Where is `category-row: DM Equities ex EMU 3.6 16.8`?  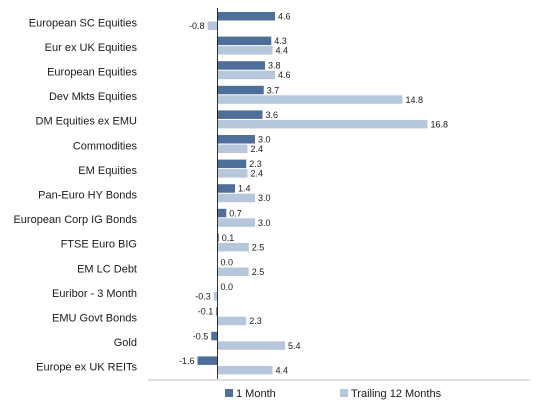
category-row: DM Equities ex EMU 3.6 16.8 is located at coordinates (242, 119).